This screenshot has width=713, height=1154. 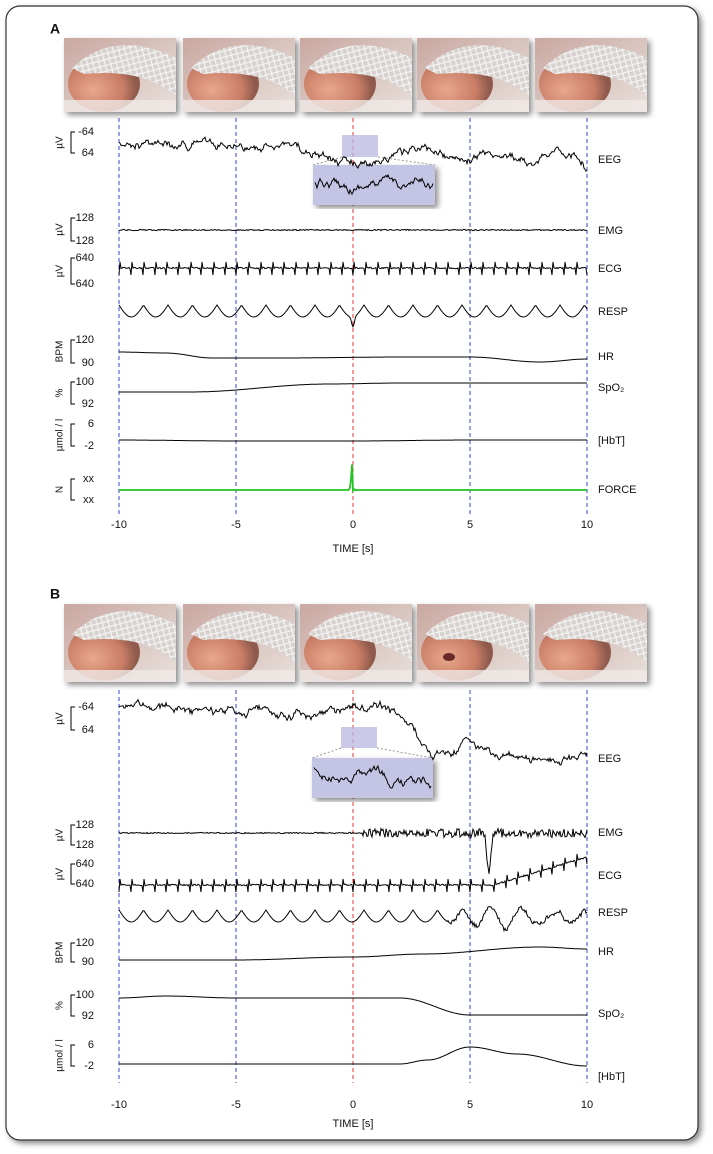 I want to click on unit-label: N, so click(x=60, y=489).